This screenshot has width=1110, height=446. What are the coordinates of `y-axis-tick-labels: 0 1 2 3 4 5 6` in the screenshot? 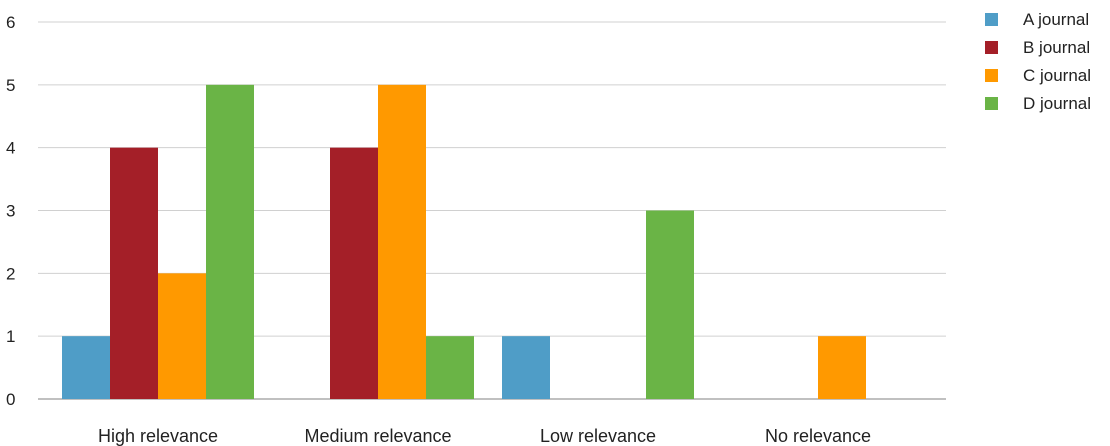 It's located at (10, 211).